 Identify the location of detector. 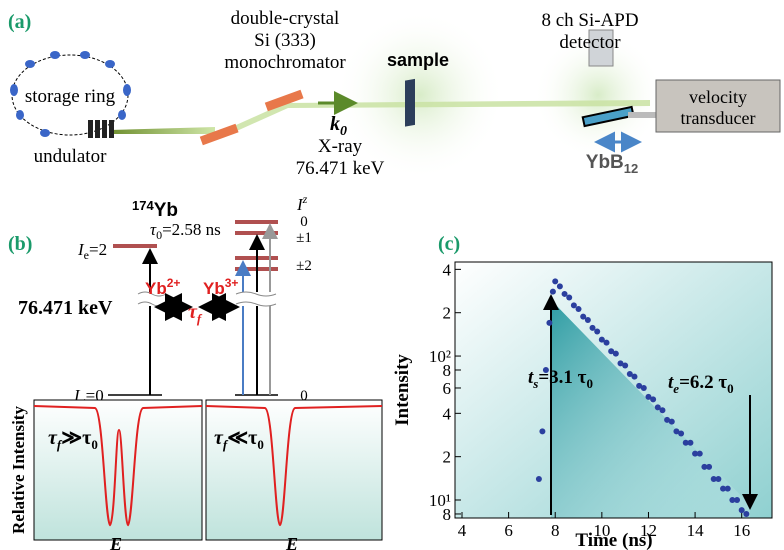
(601, 48).